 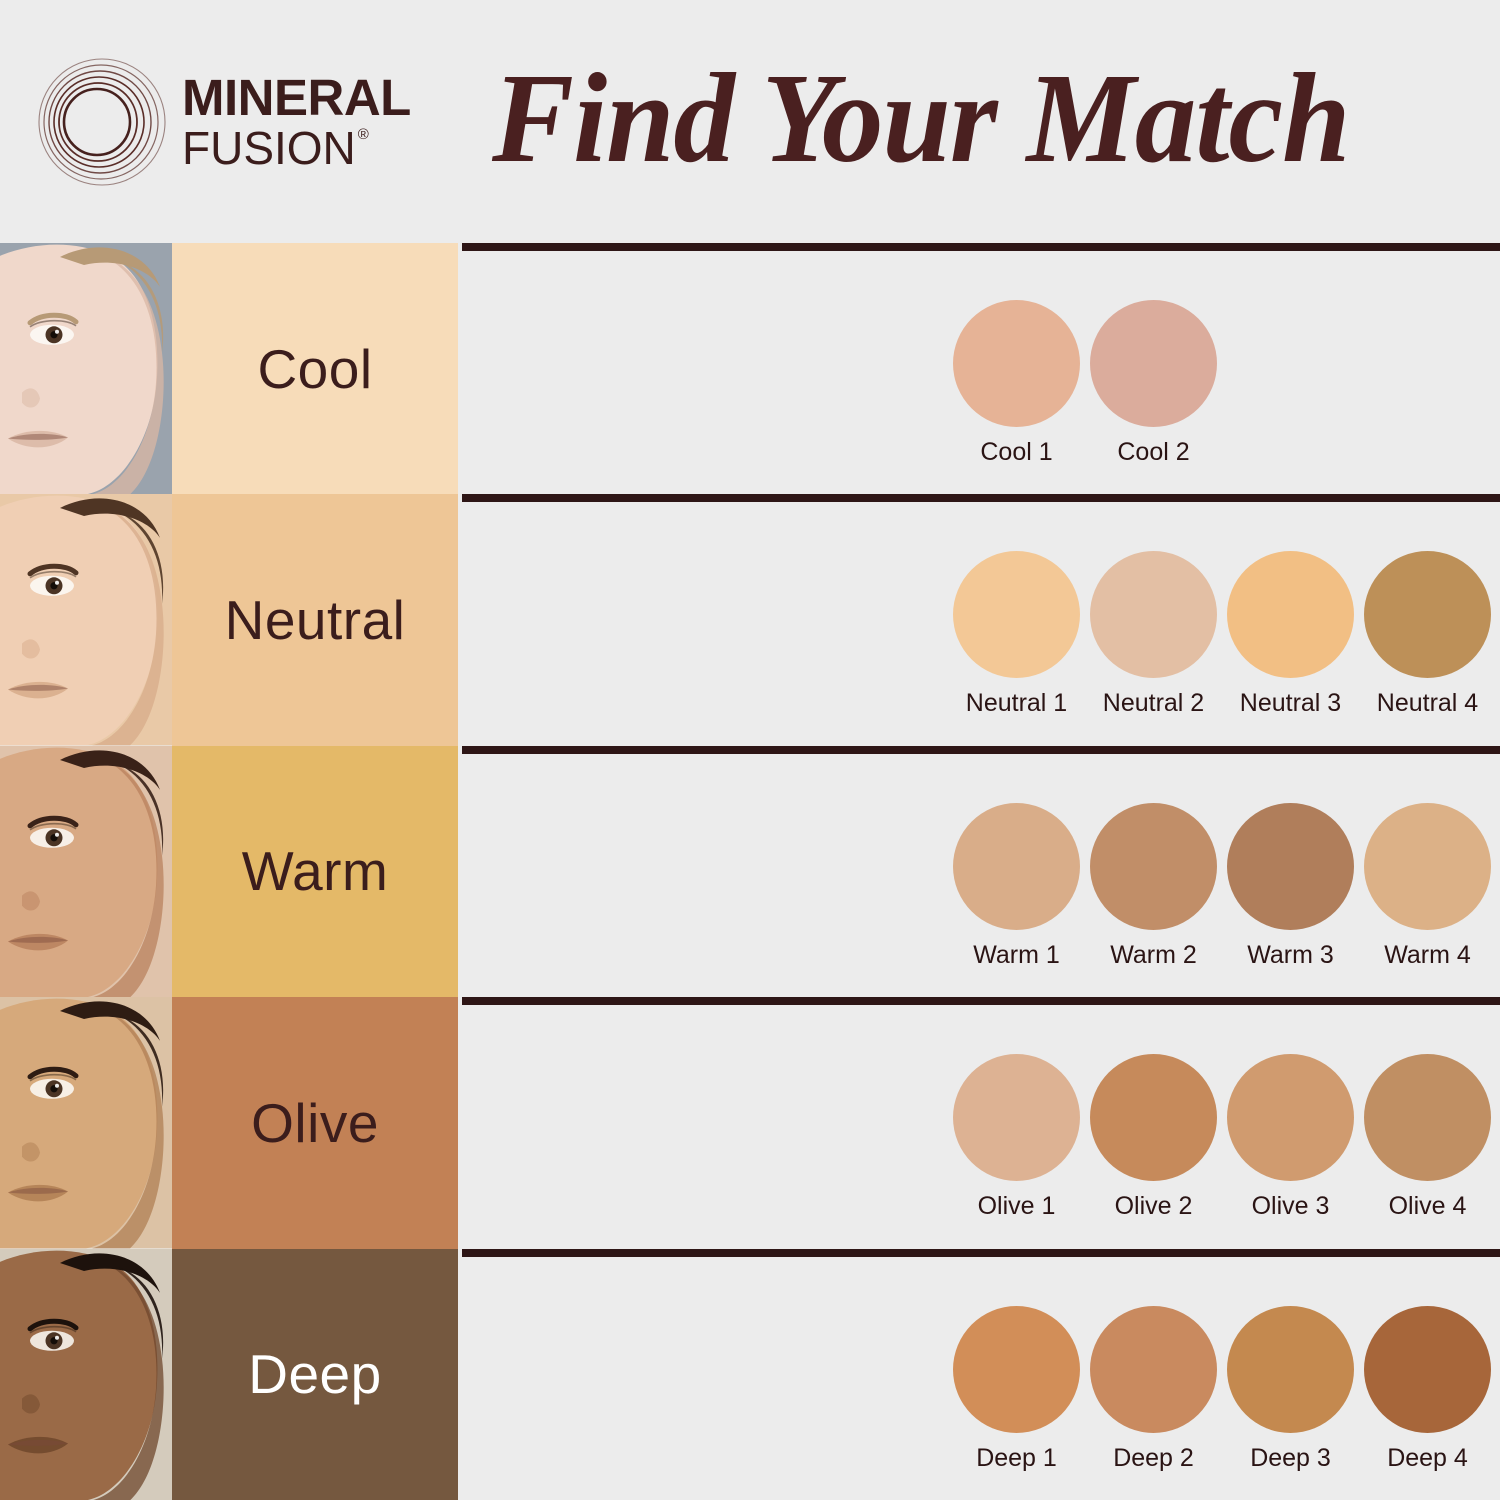 I want to click on shade-swatch: Warm 1, so click(x=1016, y=886).